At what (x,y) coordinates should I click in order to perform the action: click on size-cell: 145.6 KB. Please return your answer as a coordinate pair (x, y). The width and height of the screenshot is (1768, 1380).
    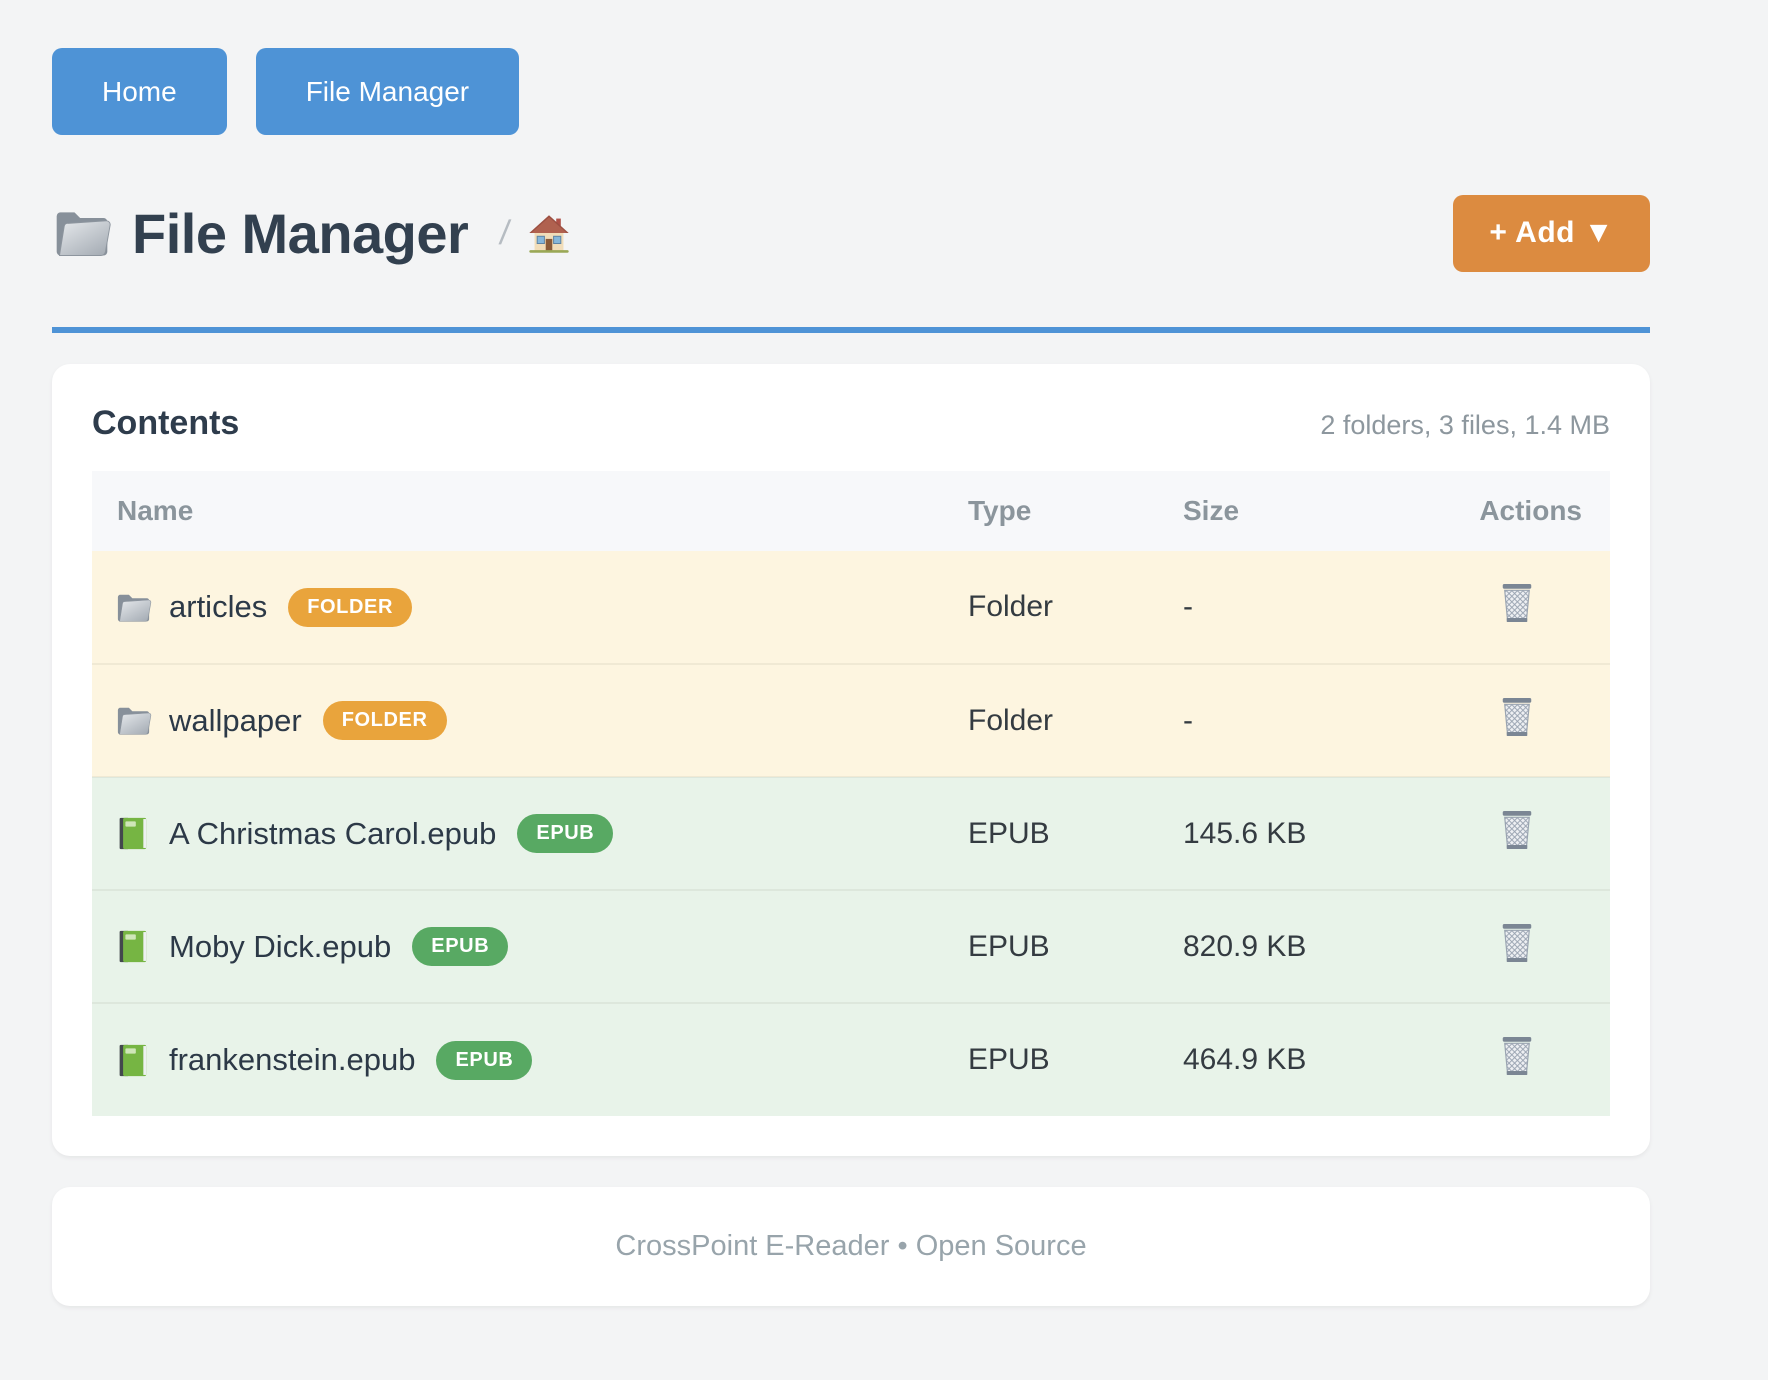
    Looking at the image, I should click on (1245, 833).